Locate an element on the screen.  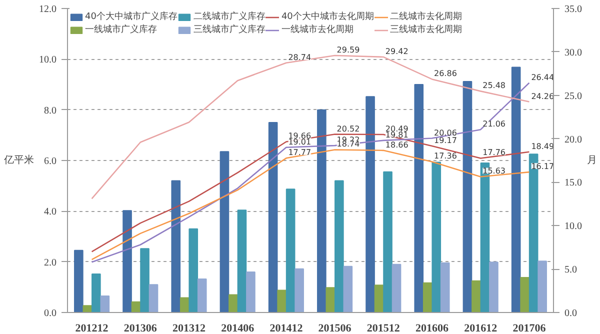
data-label: 18.66 is located at coordinates (396, 145).